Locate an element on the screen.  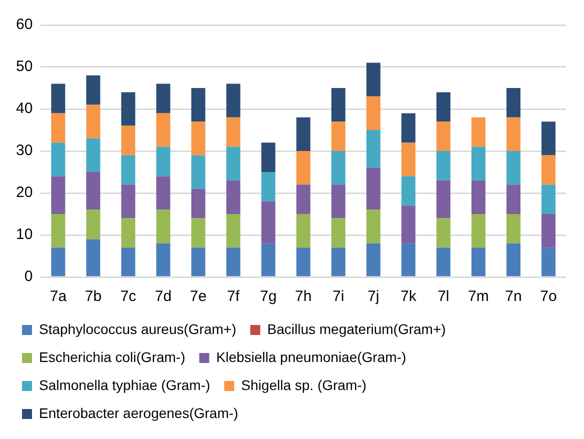
legend-label: Bacillus megaterium(Gram+) is located at coordinates (356, 328).